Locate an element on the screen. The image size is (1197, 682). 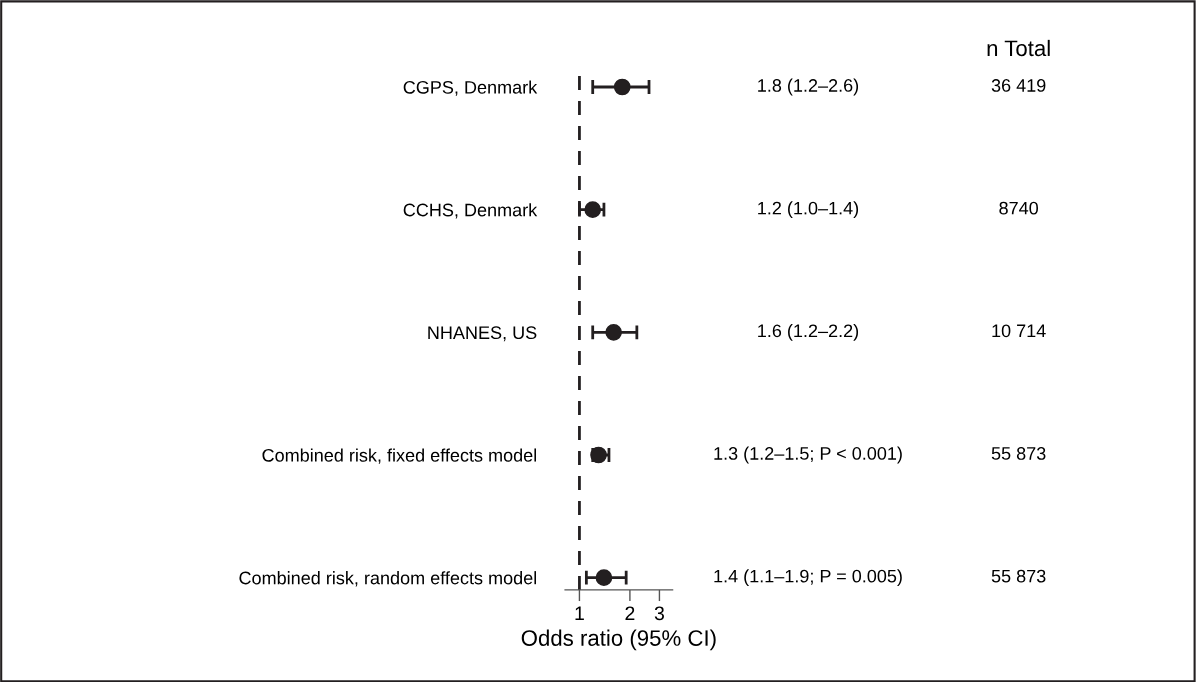
text: 1.4 (1.1–1.9; P = 0.005) is located at coordinates (808, 578).